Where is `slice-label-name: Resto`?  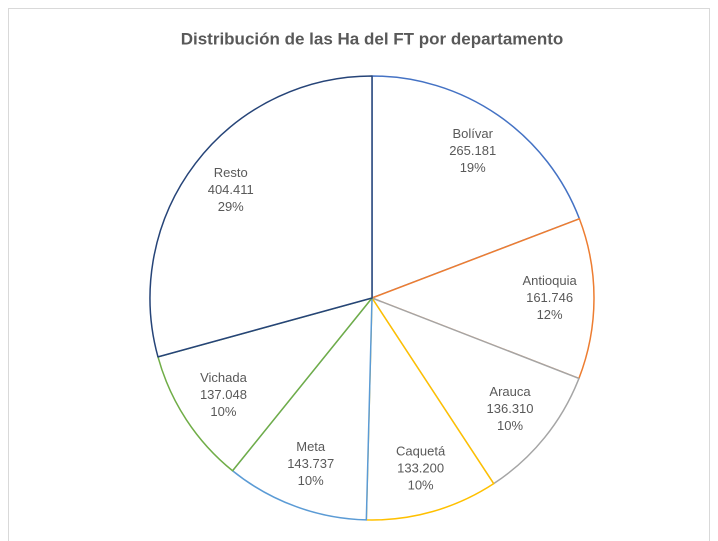 slice-label-name: Resto is located at coordinates (231, 172).